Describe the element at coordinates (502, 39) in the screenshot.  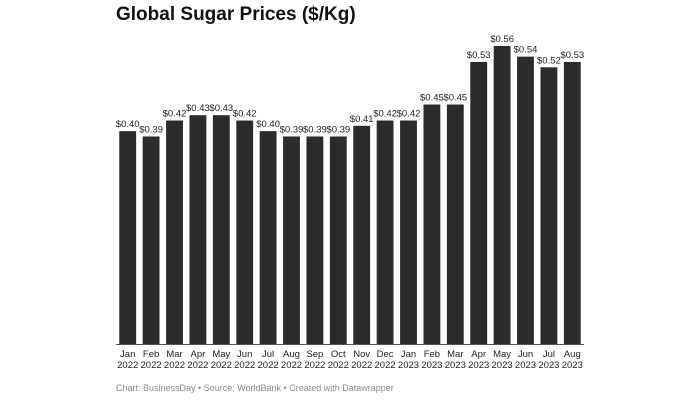
I see `data-label: $0.56` at that location.